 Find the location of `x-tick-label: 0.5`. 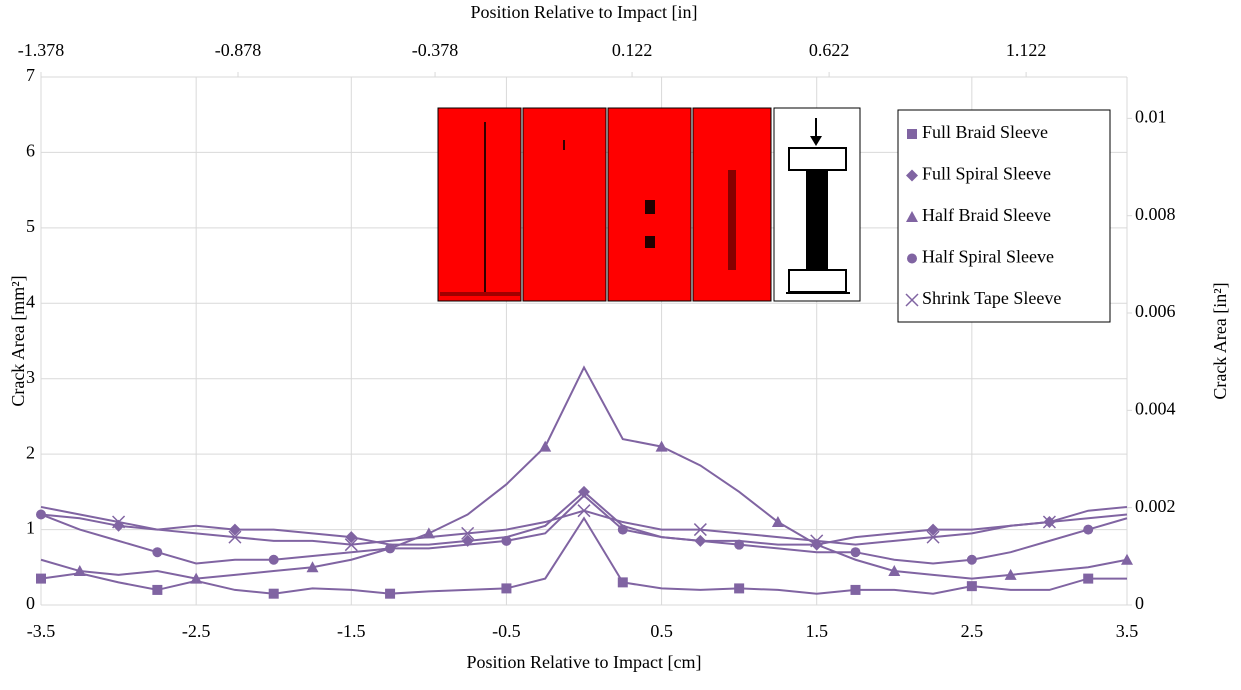

x-tick-label: 0.5 is located at coordinates (661, 631).